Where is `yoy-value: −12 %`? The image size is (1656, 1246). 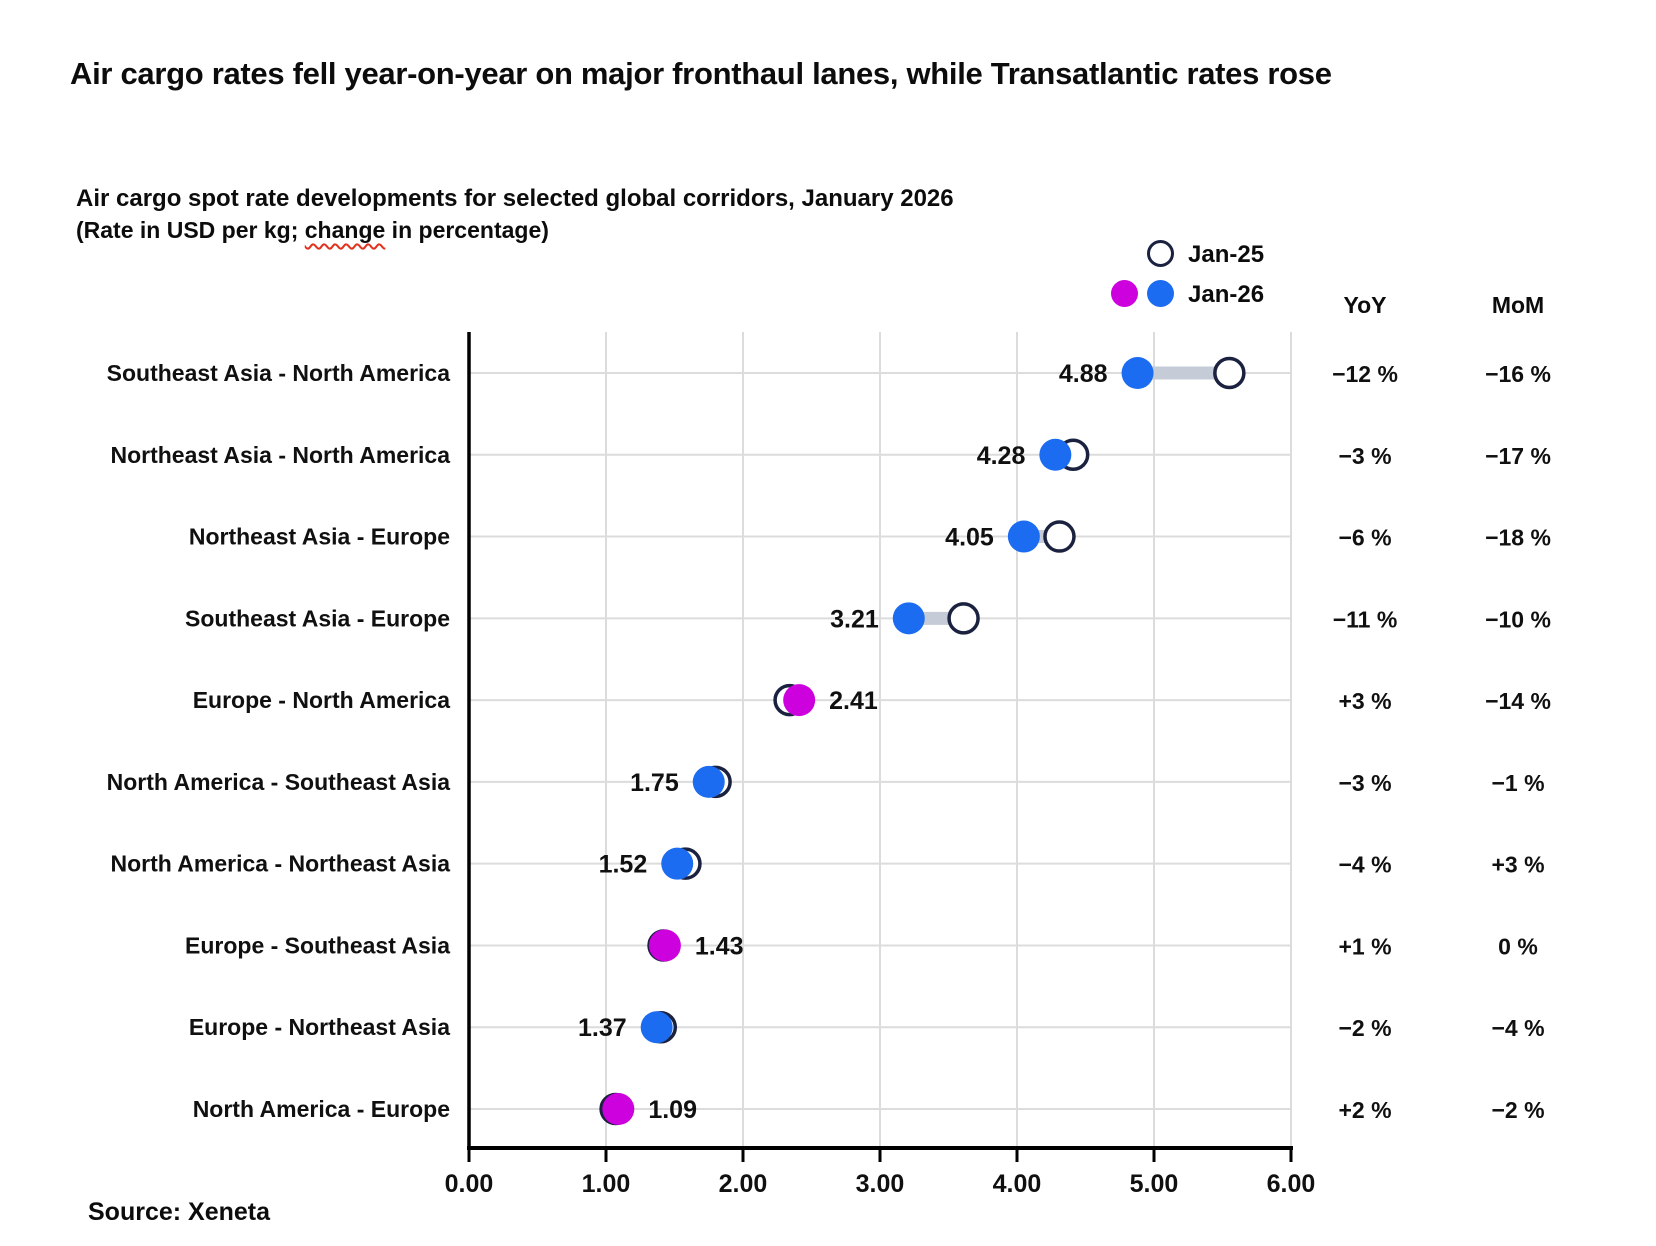
yoy-value: −12 % is located at coordinates (1365, 374).